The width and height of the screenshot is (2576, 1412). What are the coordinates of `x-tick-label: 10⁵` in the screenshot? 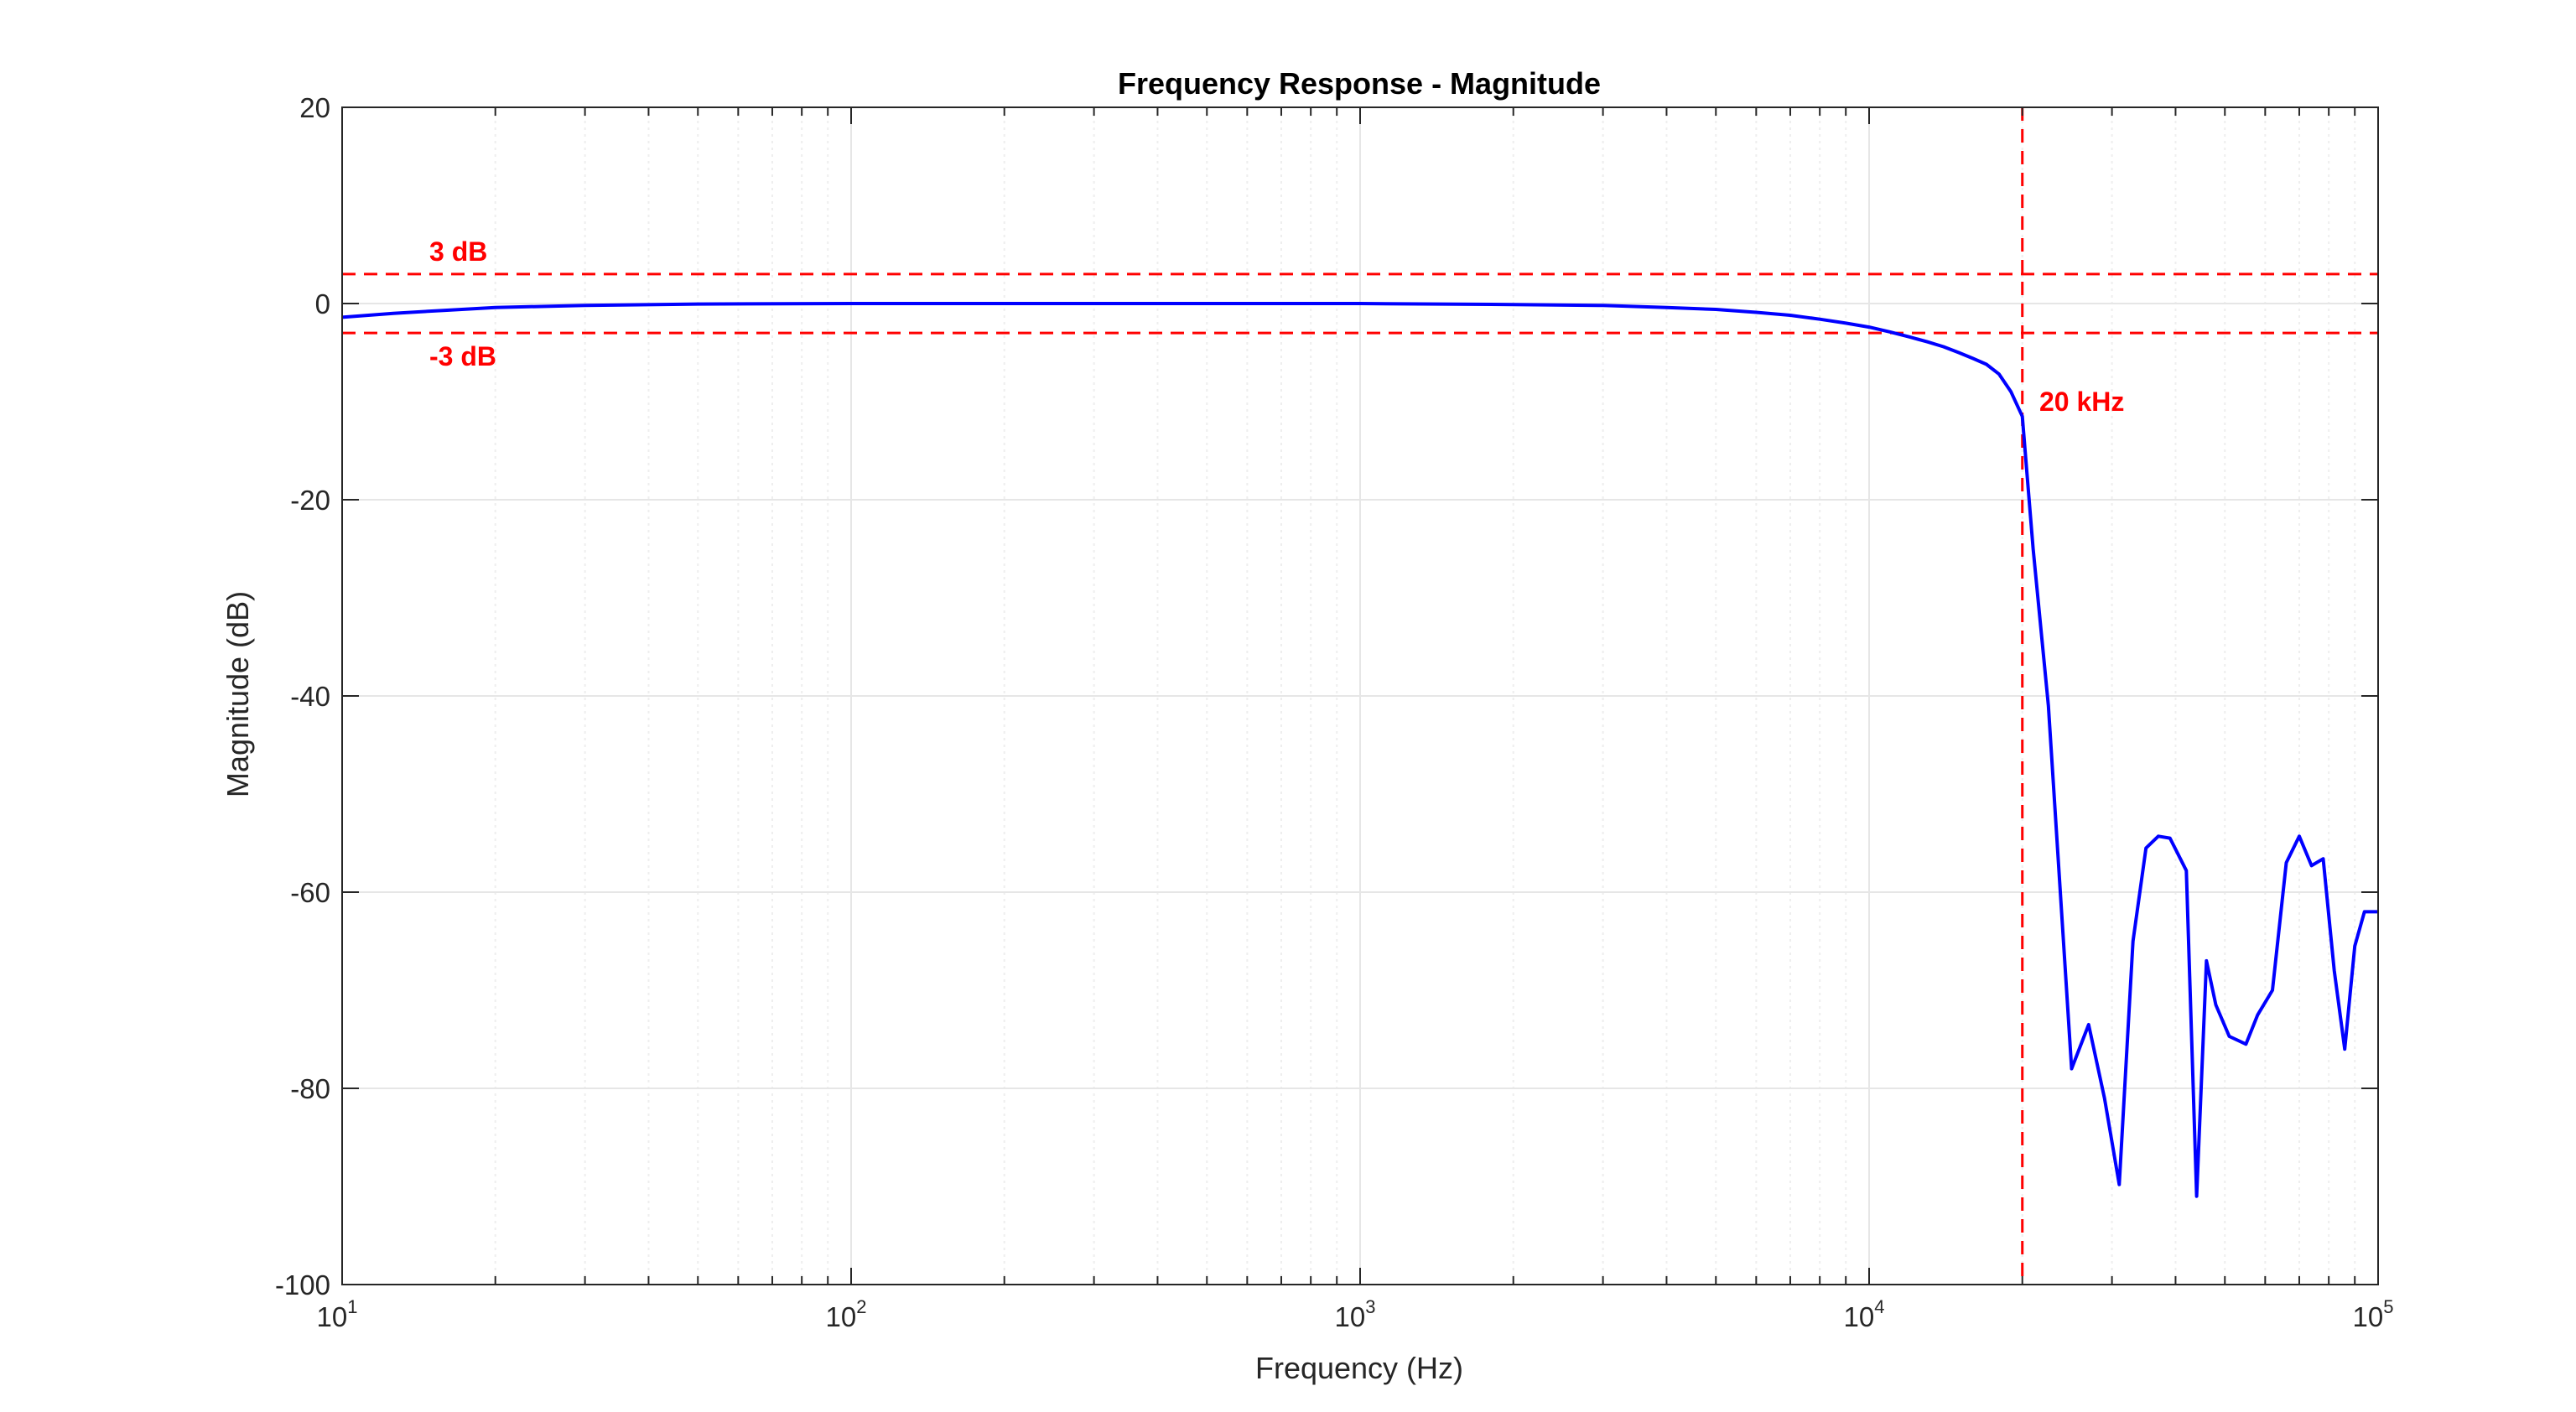 It's located at (2373, 1314).